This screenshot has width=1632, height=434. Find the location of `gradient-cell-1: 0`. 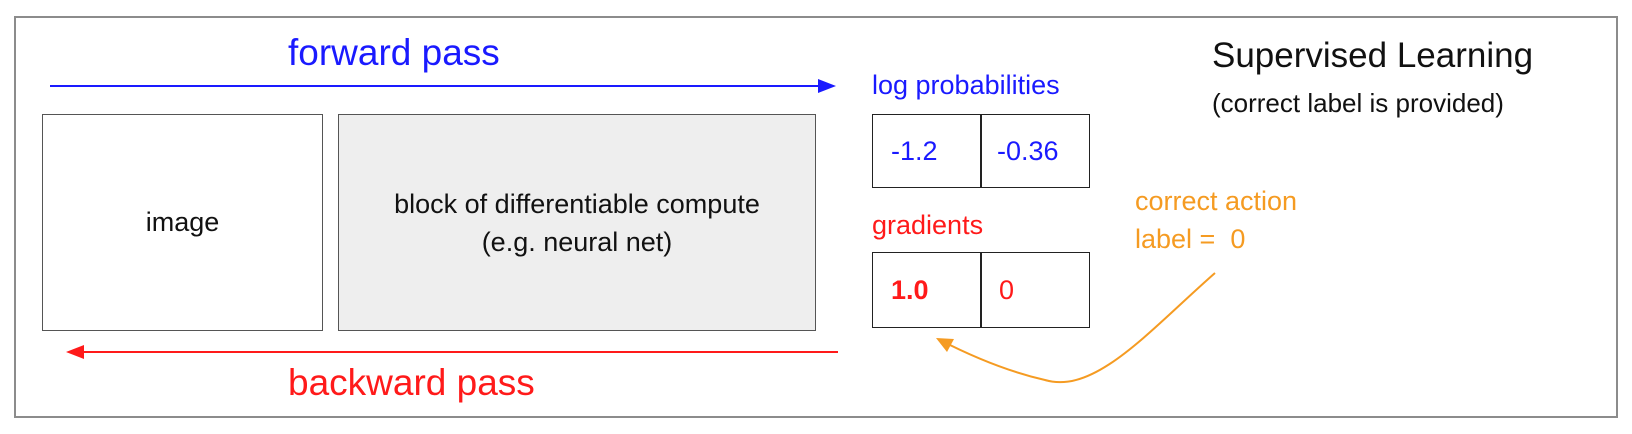

gradient-cell-1: 0 is located at coordinates (1035, 290).